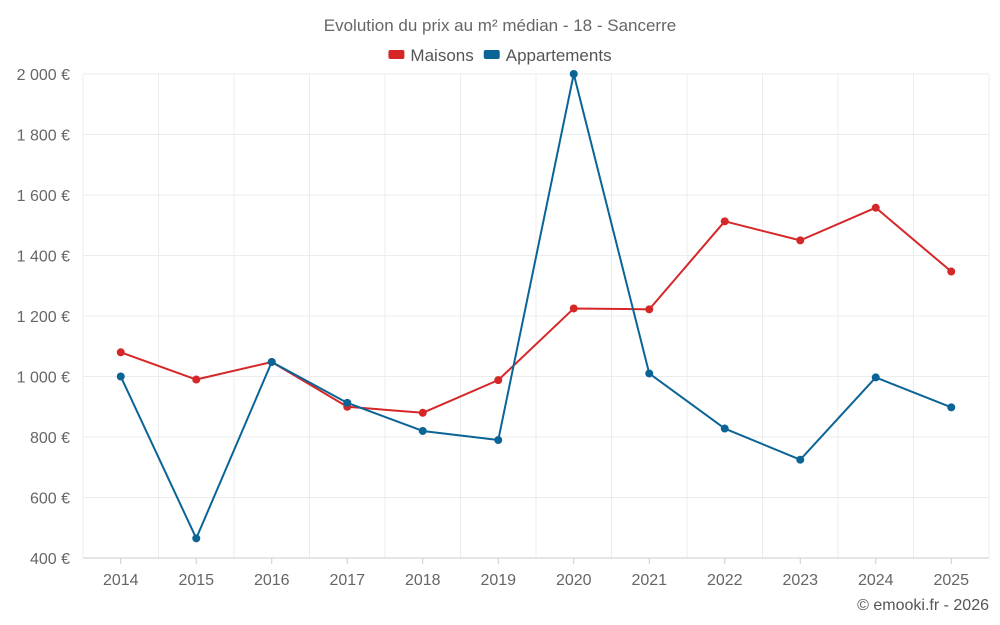 Image resolution: width=1000 pixels, height=625 pixels. Describe the element at coordinates (423, 580) in the screenshot. I see `x-tick-label: 2018` at that location.